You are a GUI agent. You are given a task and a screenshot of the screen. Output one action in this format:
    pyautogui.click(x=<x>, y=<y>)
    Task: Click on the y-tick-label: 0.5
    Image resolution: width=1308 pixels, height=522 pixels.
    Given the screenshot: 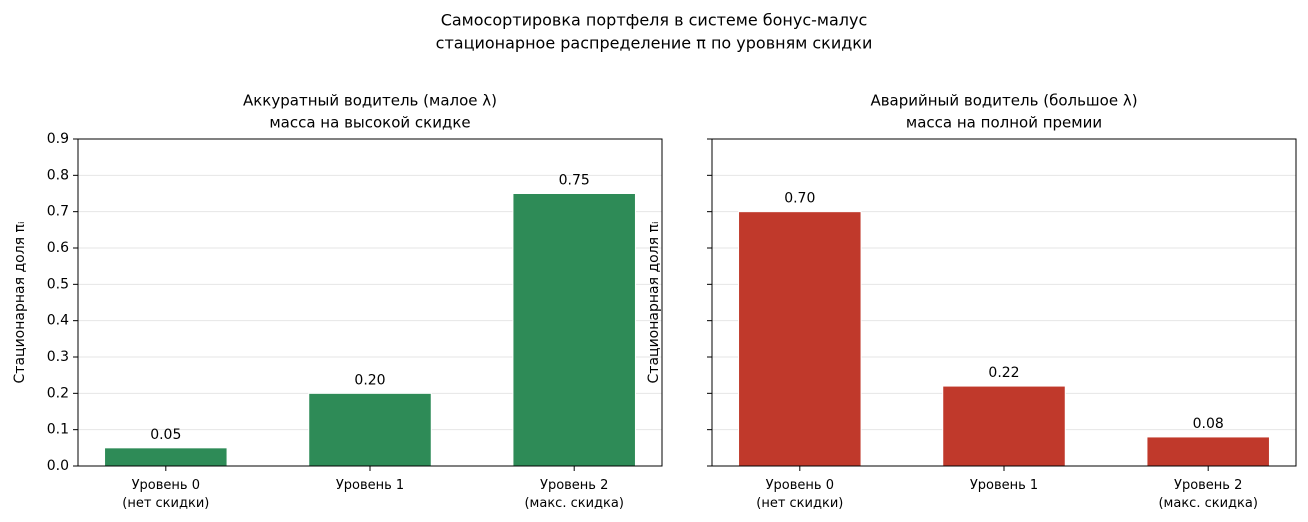 What is the action you would take?
    pyautogui.click(x=58, y=284)
    